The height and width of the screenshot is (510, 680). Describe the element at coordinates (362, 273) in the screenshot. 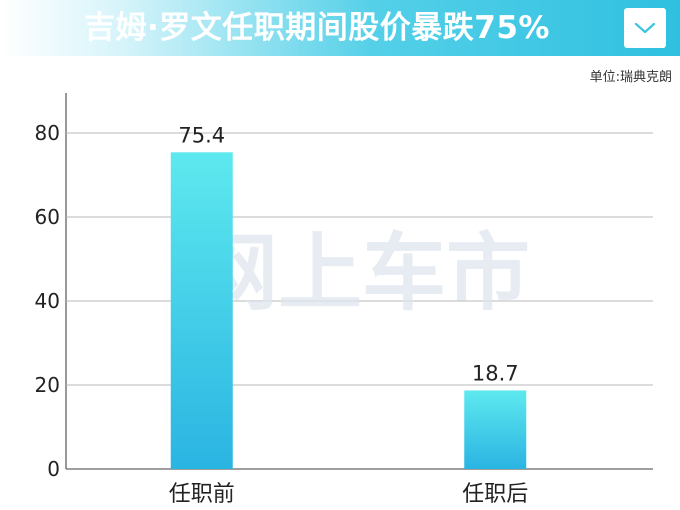

I see `watermark: 网上车市` at that location.